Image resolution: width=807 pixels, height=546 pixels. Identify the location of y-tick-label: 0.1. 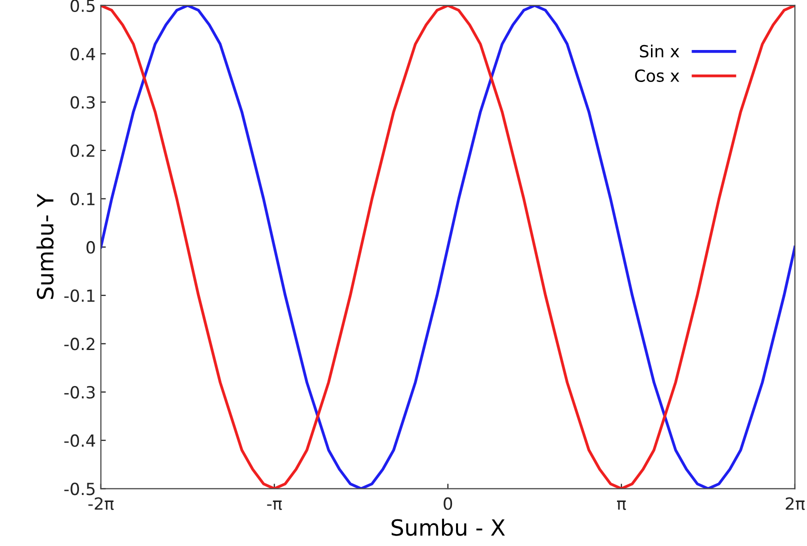
(82, 199).